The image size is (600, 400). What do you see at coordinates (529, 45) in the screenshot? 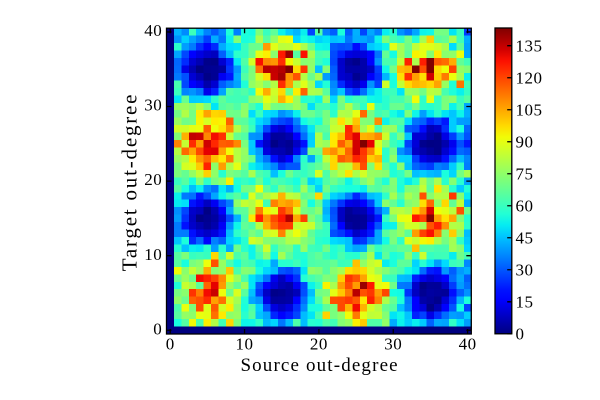
I see `svg-text: 135` at bounding box center [529, 45].